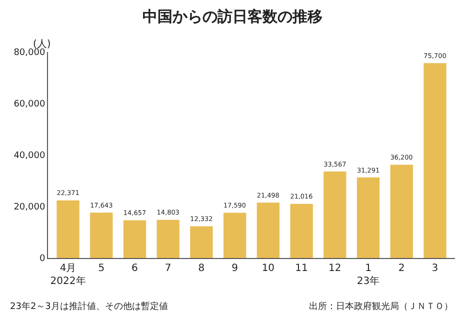 Image resolution: width=465 pixels, height=320 pixels. What do you see at coordinates (381, 306) in the screenshot?
I see `text: 出所：日本政府観光局（ＪＮＴＯ）` at bounding box center [381, 306].